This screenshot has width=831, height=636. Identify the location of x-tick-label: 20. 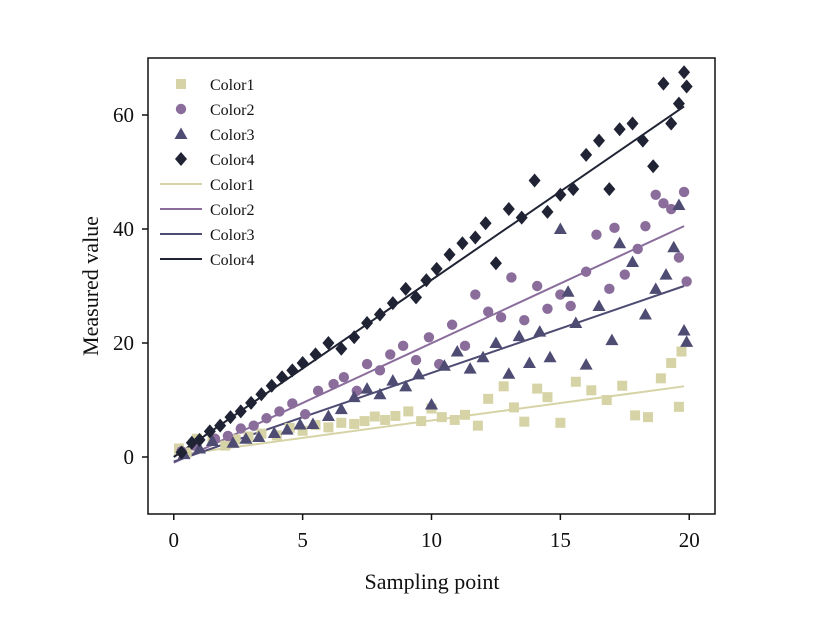
(689, 540).